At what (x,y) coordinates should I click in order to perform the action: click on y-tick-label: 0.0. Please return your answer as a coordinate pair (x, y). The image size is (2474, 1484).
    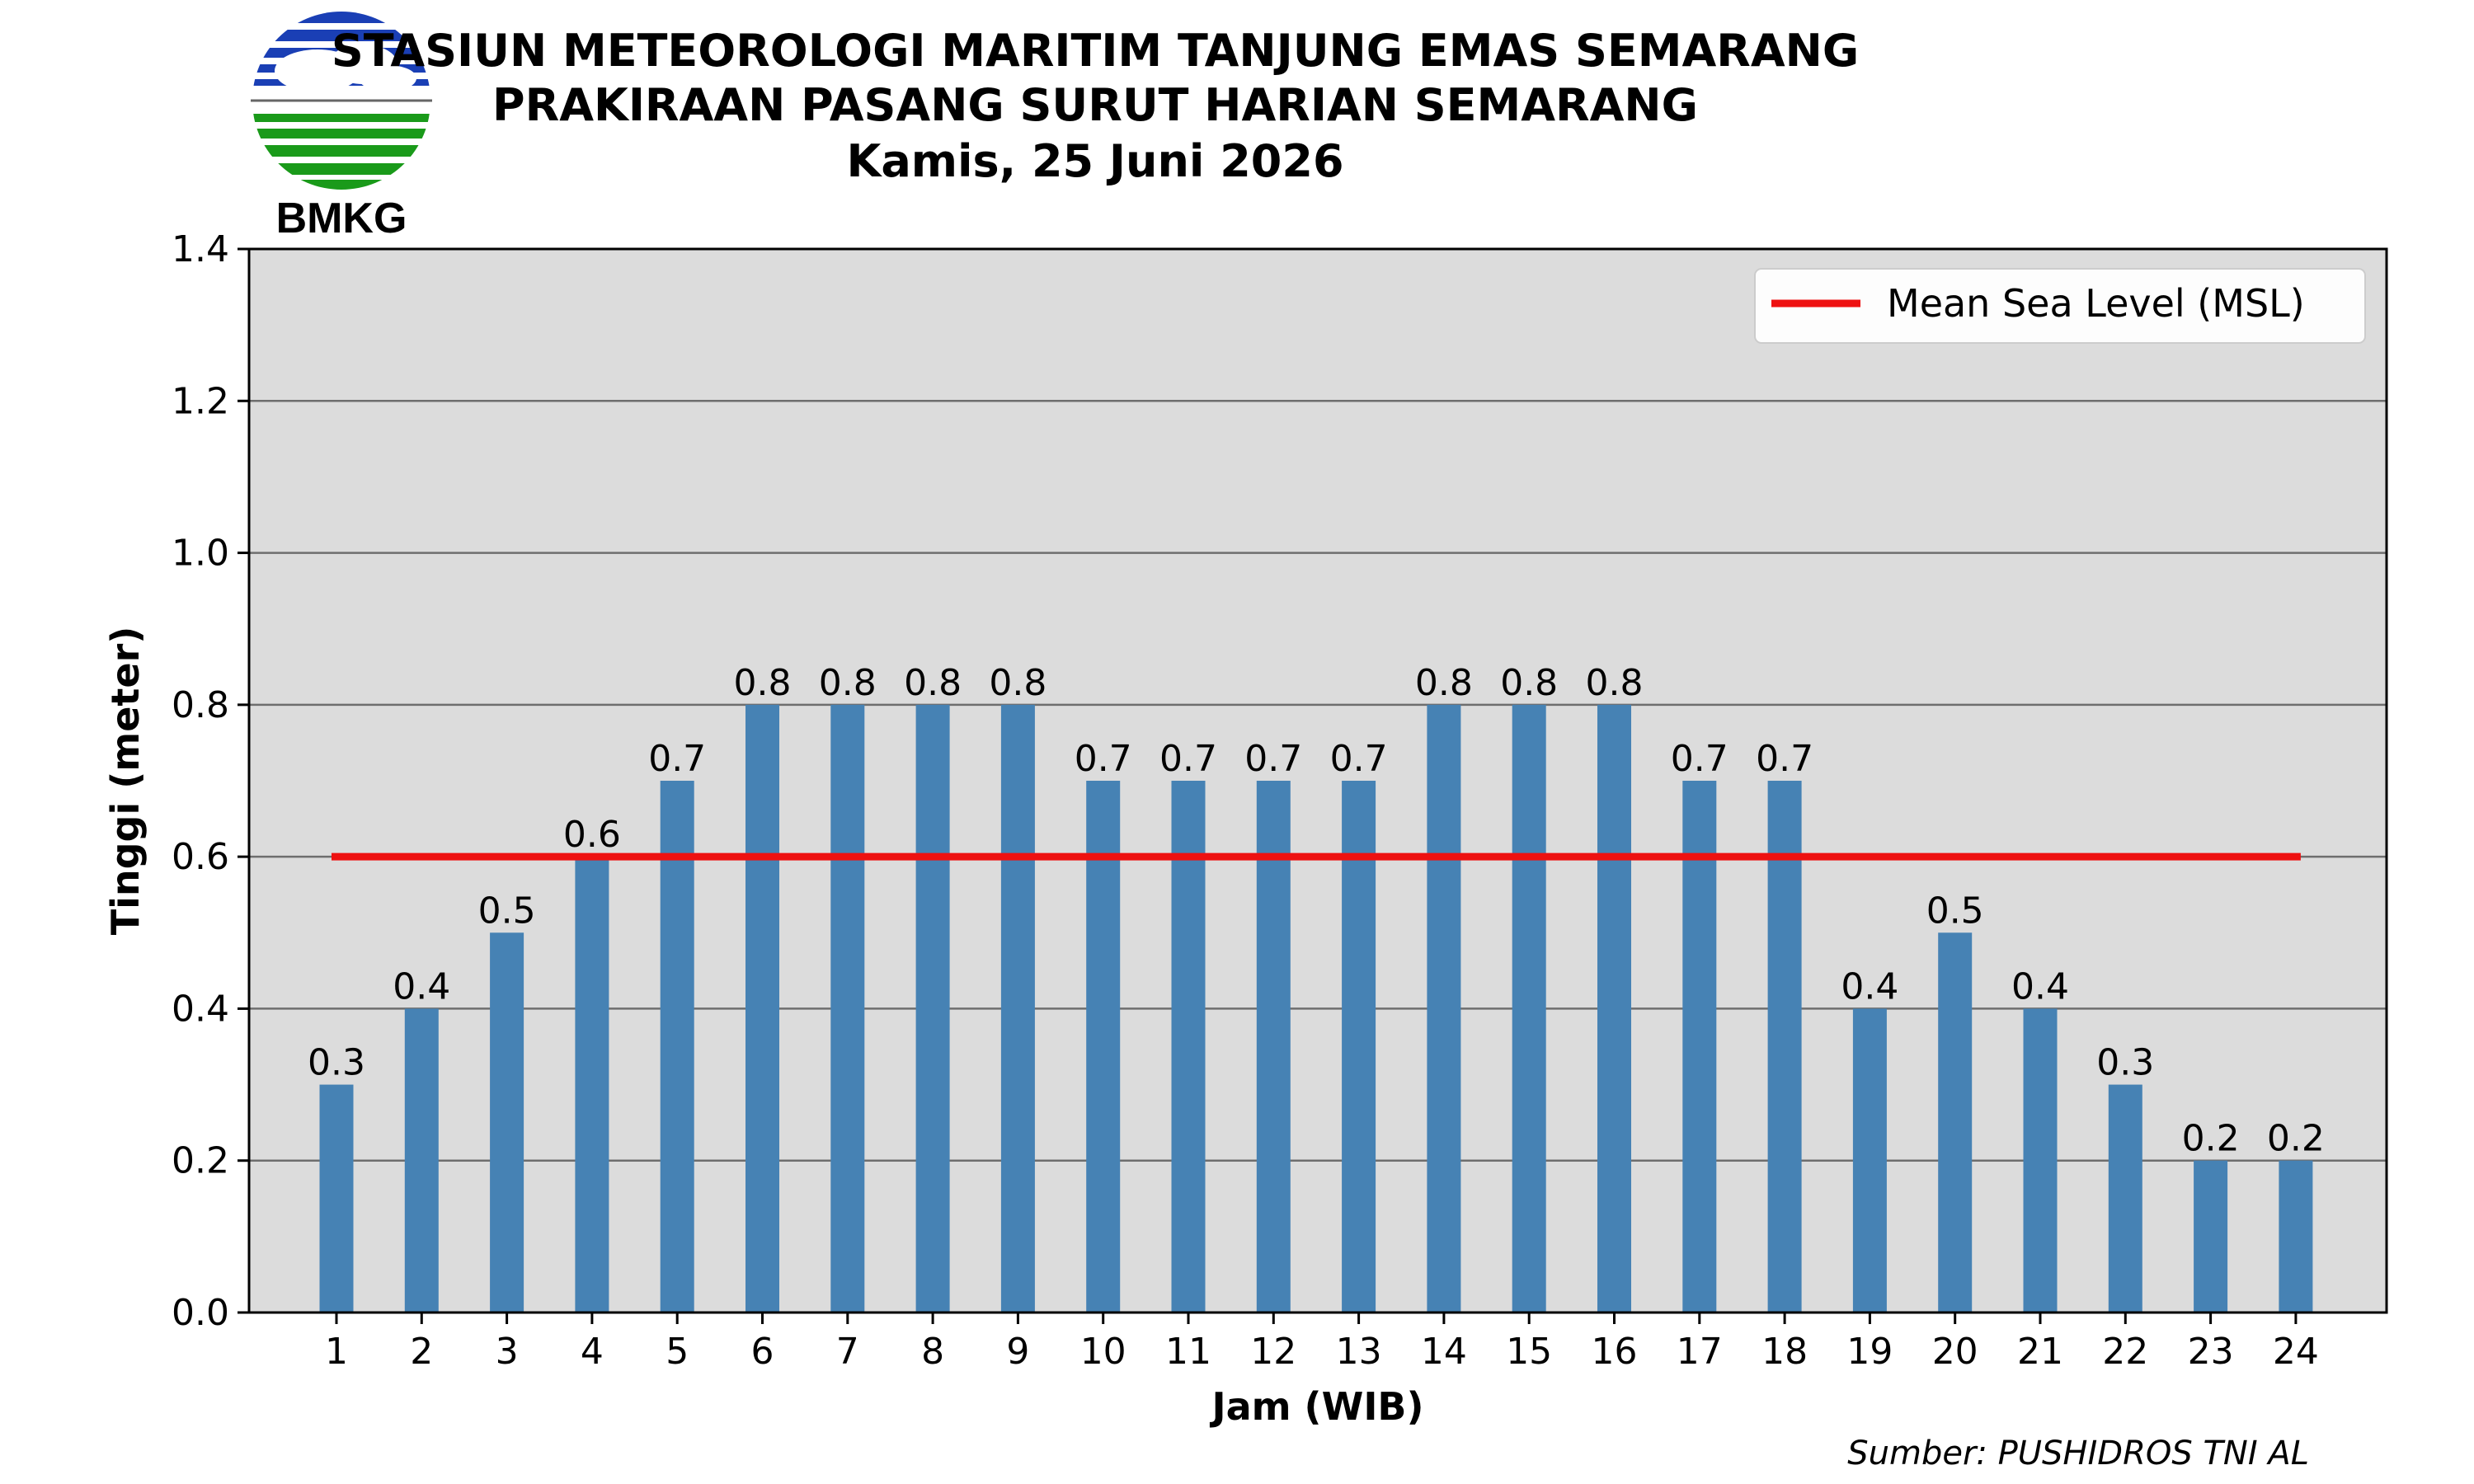
    Looking at the image, I should click on (200, 1313).